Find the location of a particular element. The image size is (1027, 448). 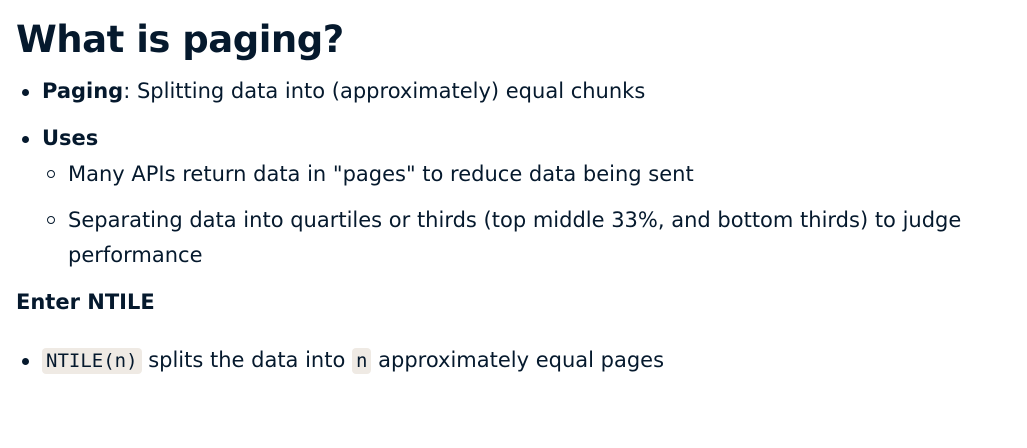

ntile-text-1: splits the data into is located at coordinates (246, 360).